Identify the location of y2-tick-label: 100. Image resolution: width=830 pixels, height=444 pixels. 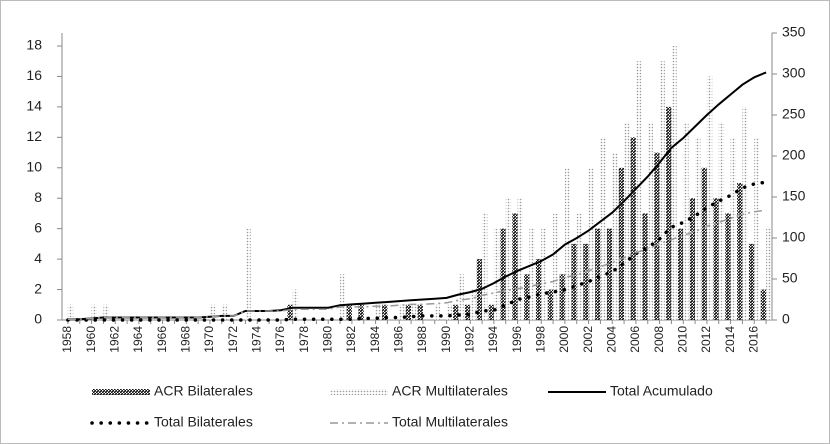
(794, 237).